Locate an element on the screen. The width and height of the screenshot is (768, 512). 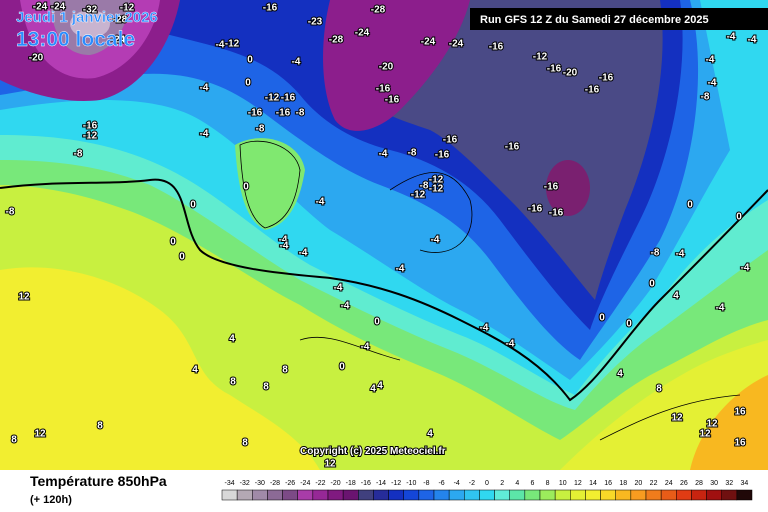
legend-label: -32 is located at coordinates (245, 483).